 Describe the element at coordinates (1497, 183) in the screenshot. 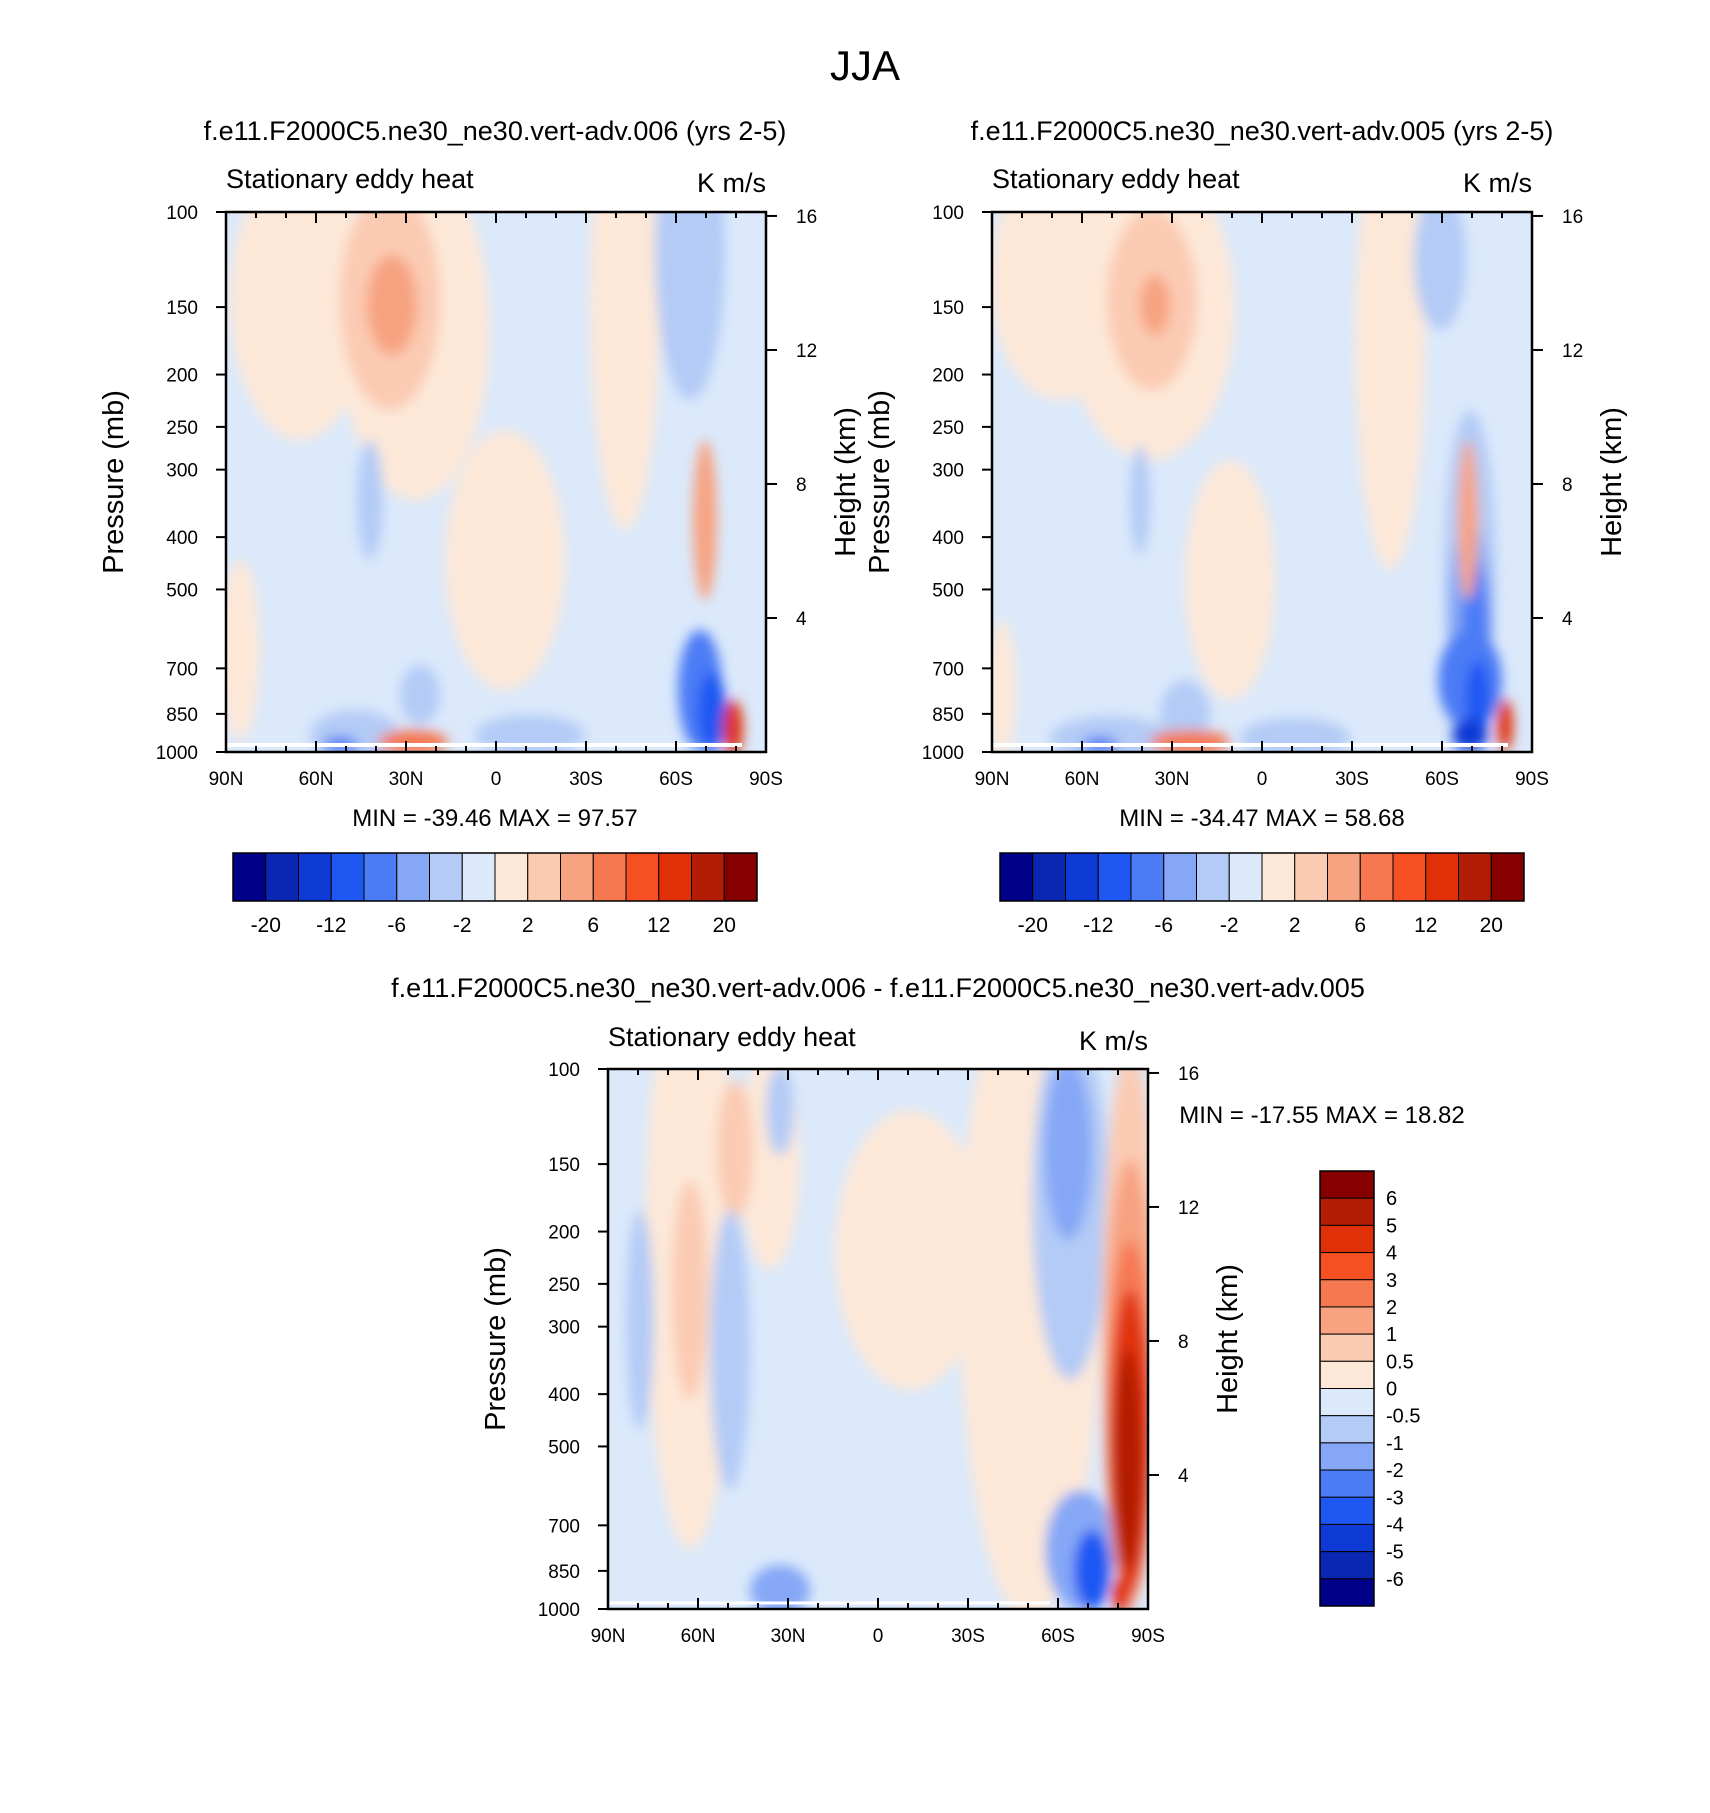

I see `panel-right-units: K m/s` at that location.